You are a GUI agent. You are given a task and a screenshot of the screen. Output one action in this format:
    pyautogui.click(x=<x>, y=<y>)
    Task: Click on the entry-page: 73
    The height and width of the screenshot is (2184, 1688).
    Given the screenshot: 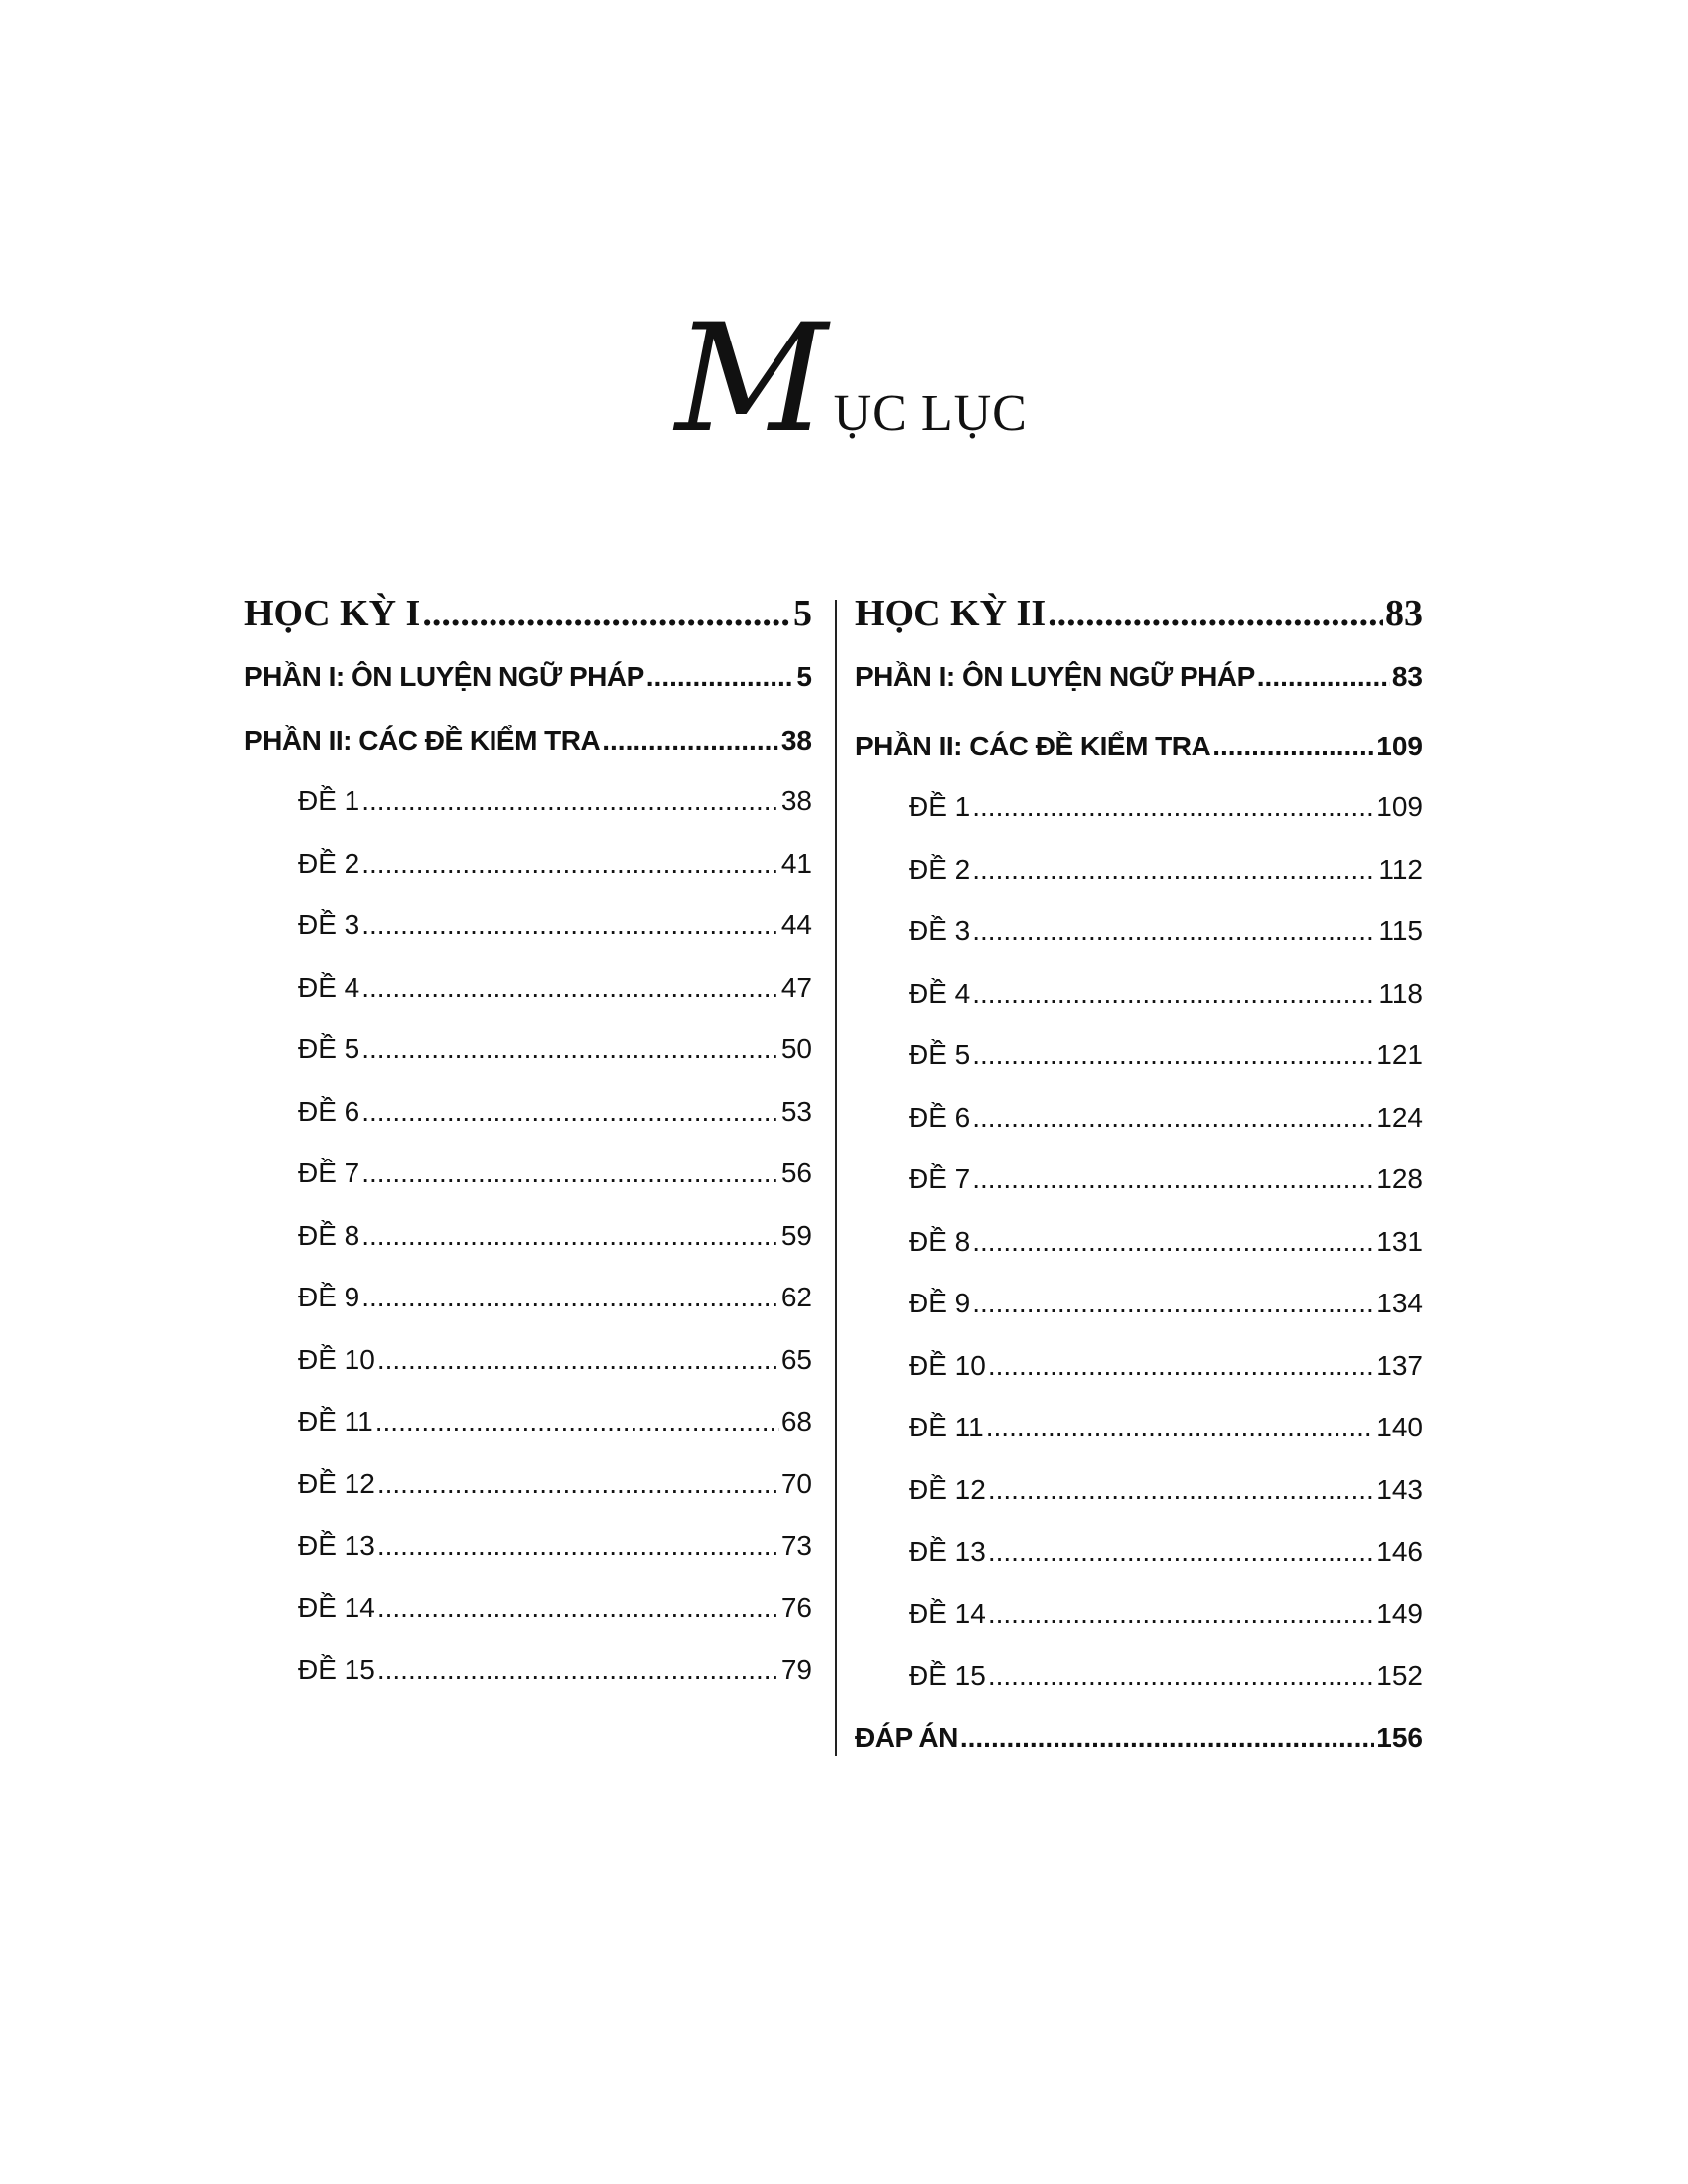 What is the action you would take?
    pyautogui.click(x=796, y=1545)
    